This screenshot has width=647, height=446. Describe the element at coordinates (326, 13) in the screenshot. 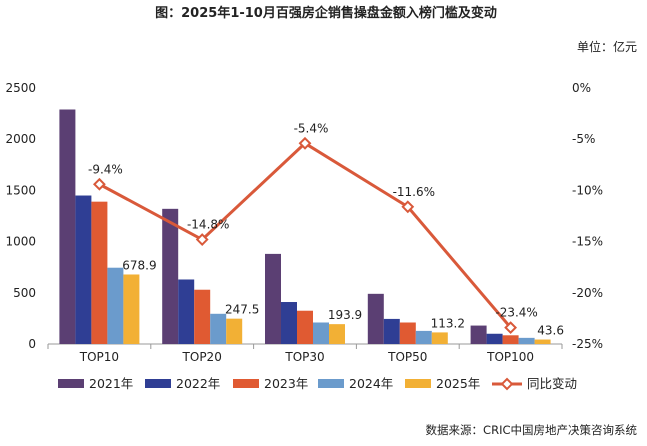

I see `chart-title: 图：2025年1-10月百强房企销售操盘金额入榜门槛及变动` at that location.